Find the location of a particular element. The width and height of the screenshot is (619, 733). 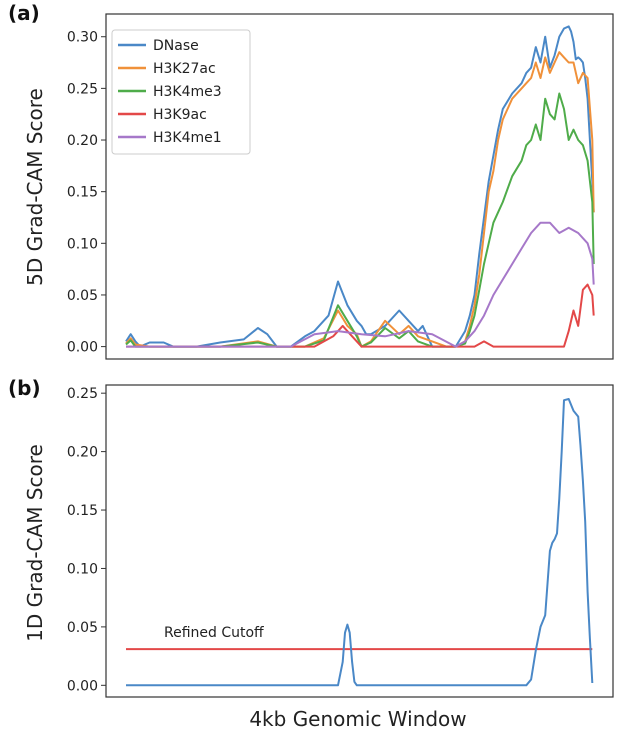

panel-b-y-tick-label: 0.10 is located at coordinates (82, 569).